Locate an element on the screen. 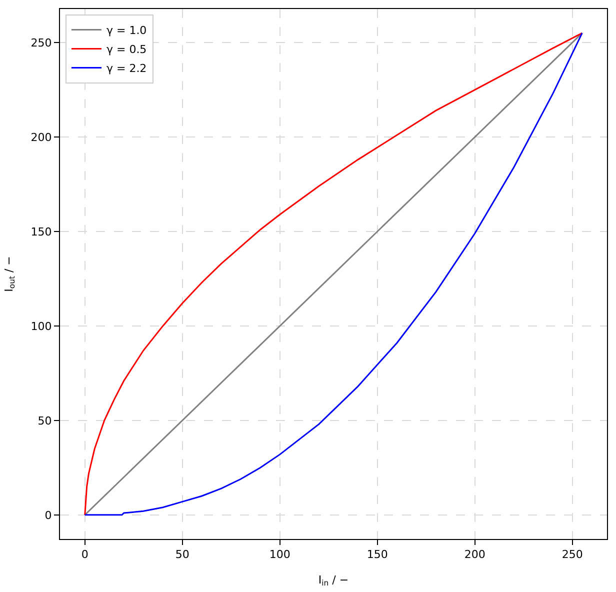 This screenshot has width=616, height=592. y-tick-label: 50 is located at coordinates (45, 421).